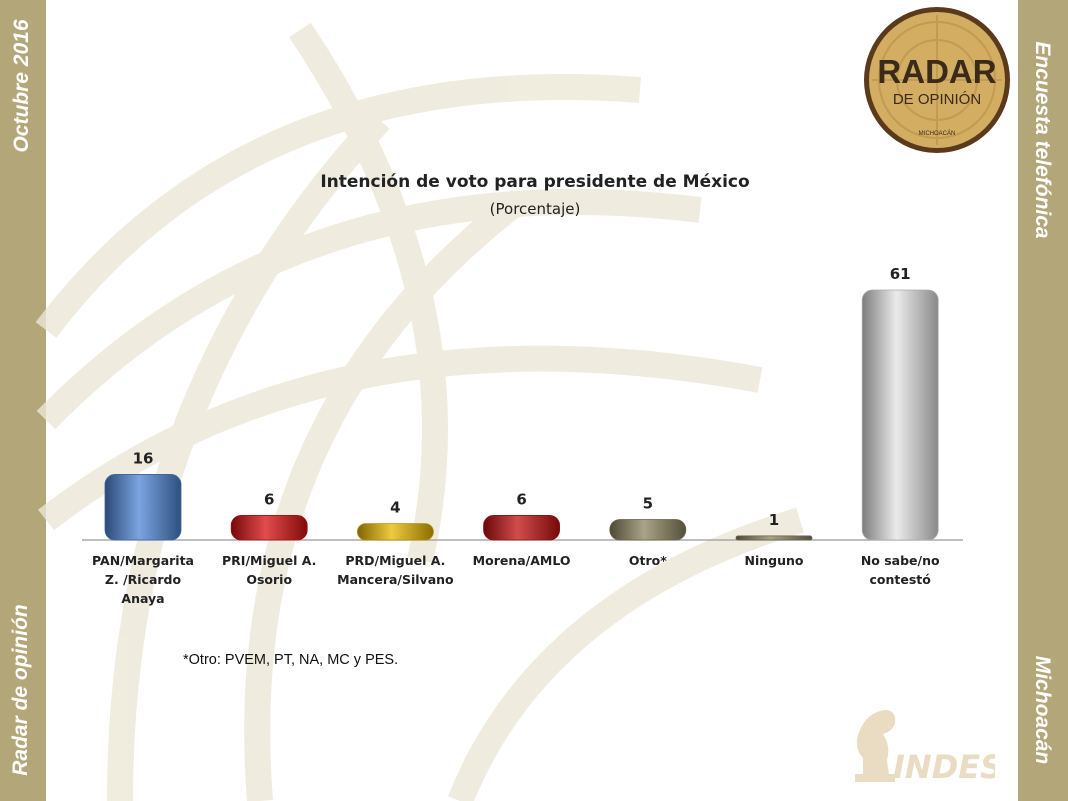 The height and width of the screenshot is (801, 1068). What do you see at coordinates (143, 579) in the screenshot?
I see `category-label-0: PAN/Margarita Z. /Ricardo Anaya` at bounding box center [143, 579].